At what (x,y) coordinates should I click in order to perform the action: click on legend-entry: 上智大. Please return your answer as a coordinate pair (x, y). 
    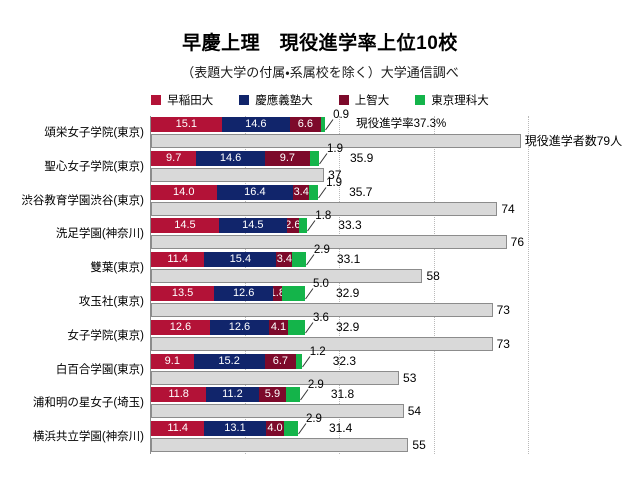
    Looking at the image, I should click on (364, 100).